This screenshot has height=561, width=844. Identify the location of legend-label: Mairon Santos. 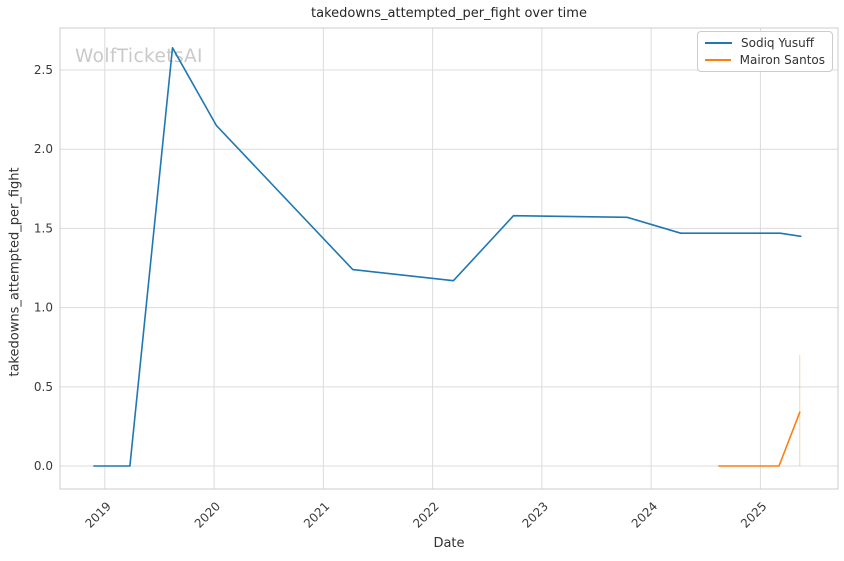
(782, 59).